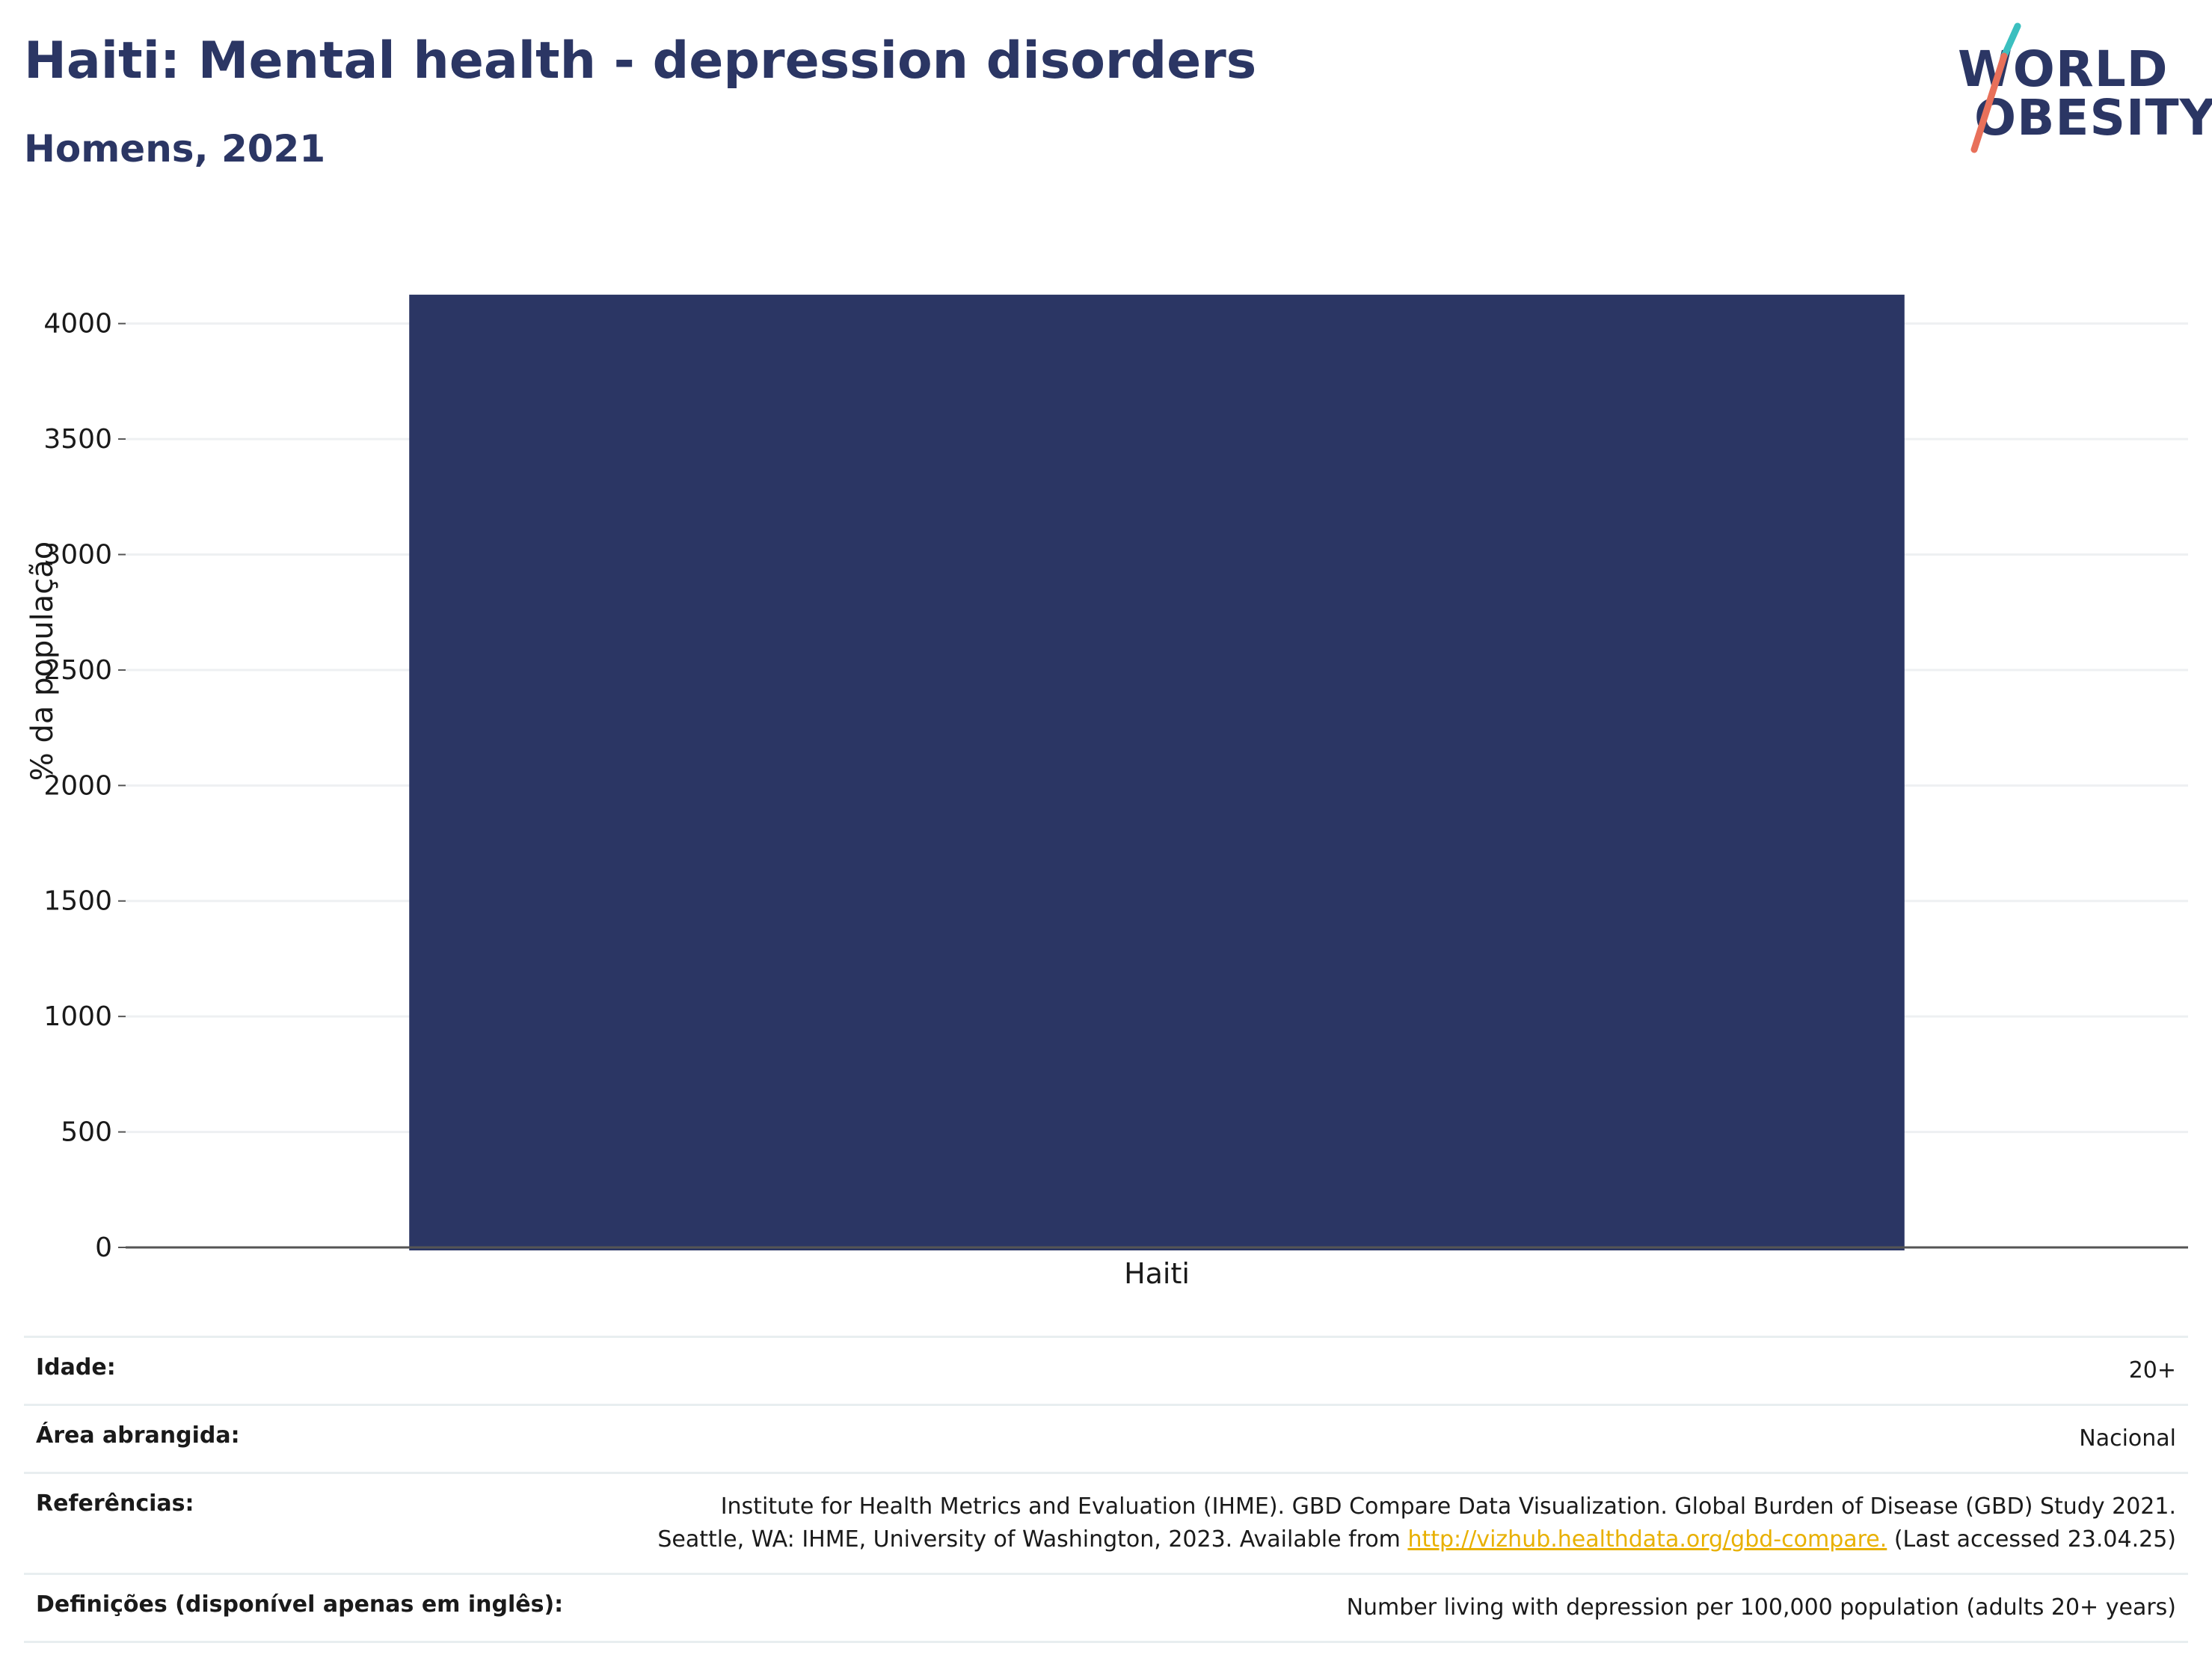 The height and width of the screenshot is (1655, 2212). What do you see at coordinates (175, 149) in the screenshot?
I see `chart-subtitle: Homens, 2021` at bounding box center [175, 149].